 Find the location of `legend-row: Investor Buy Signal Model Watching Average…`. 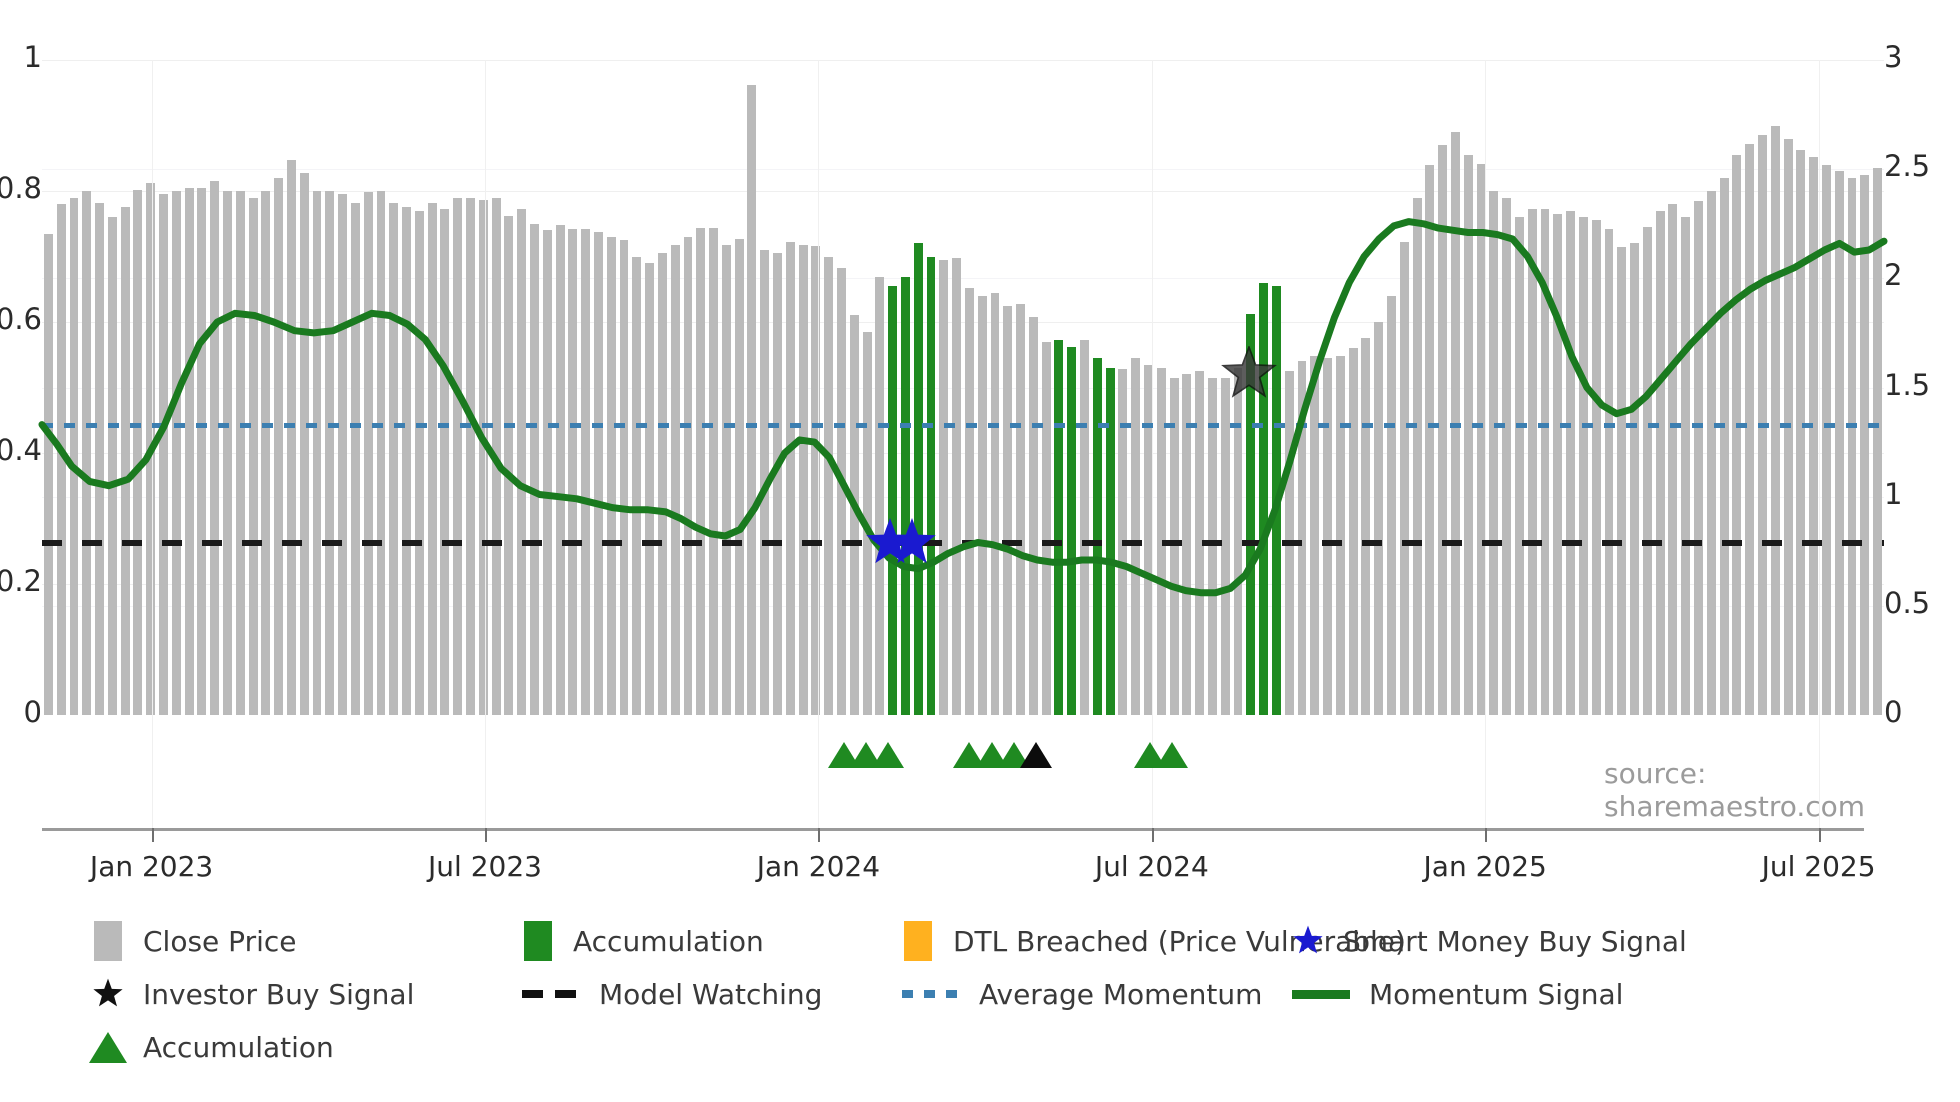

legend-row: Investor Buy Signal Model Watching Average… is located at coordinates (1002, 995).